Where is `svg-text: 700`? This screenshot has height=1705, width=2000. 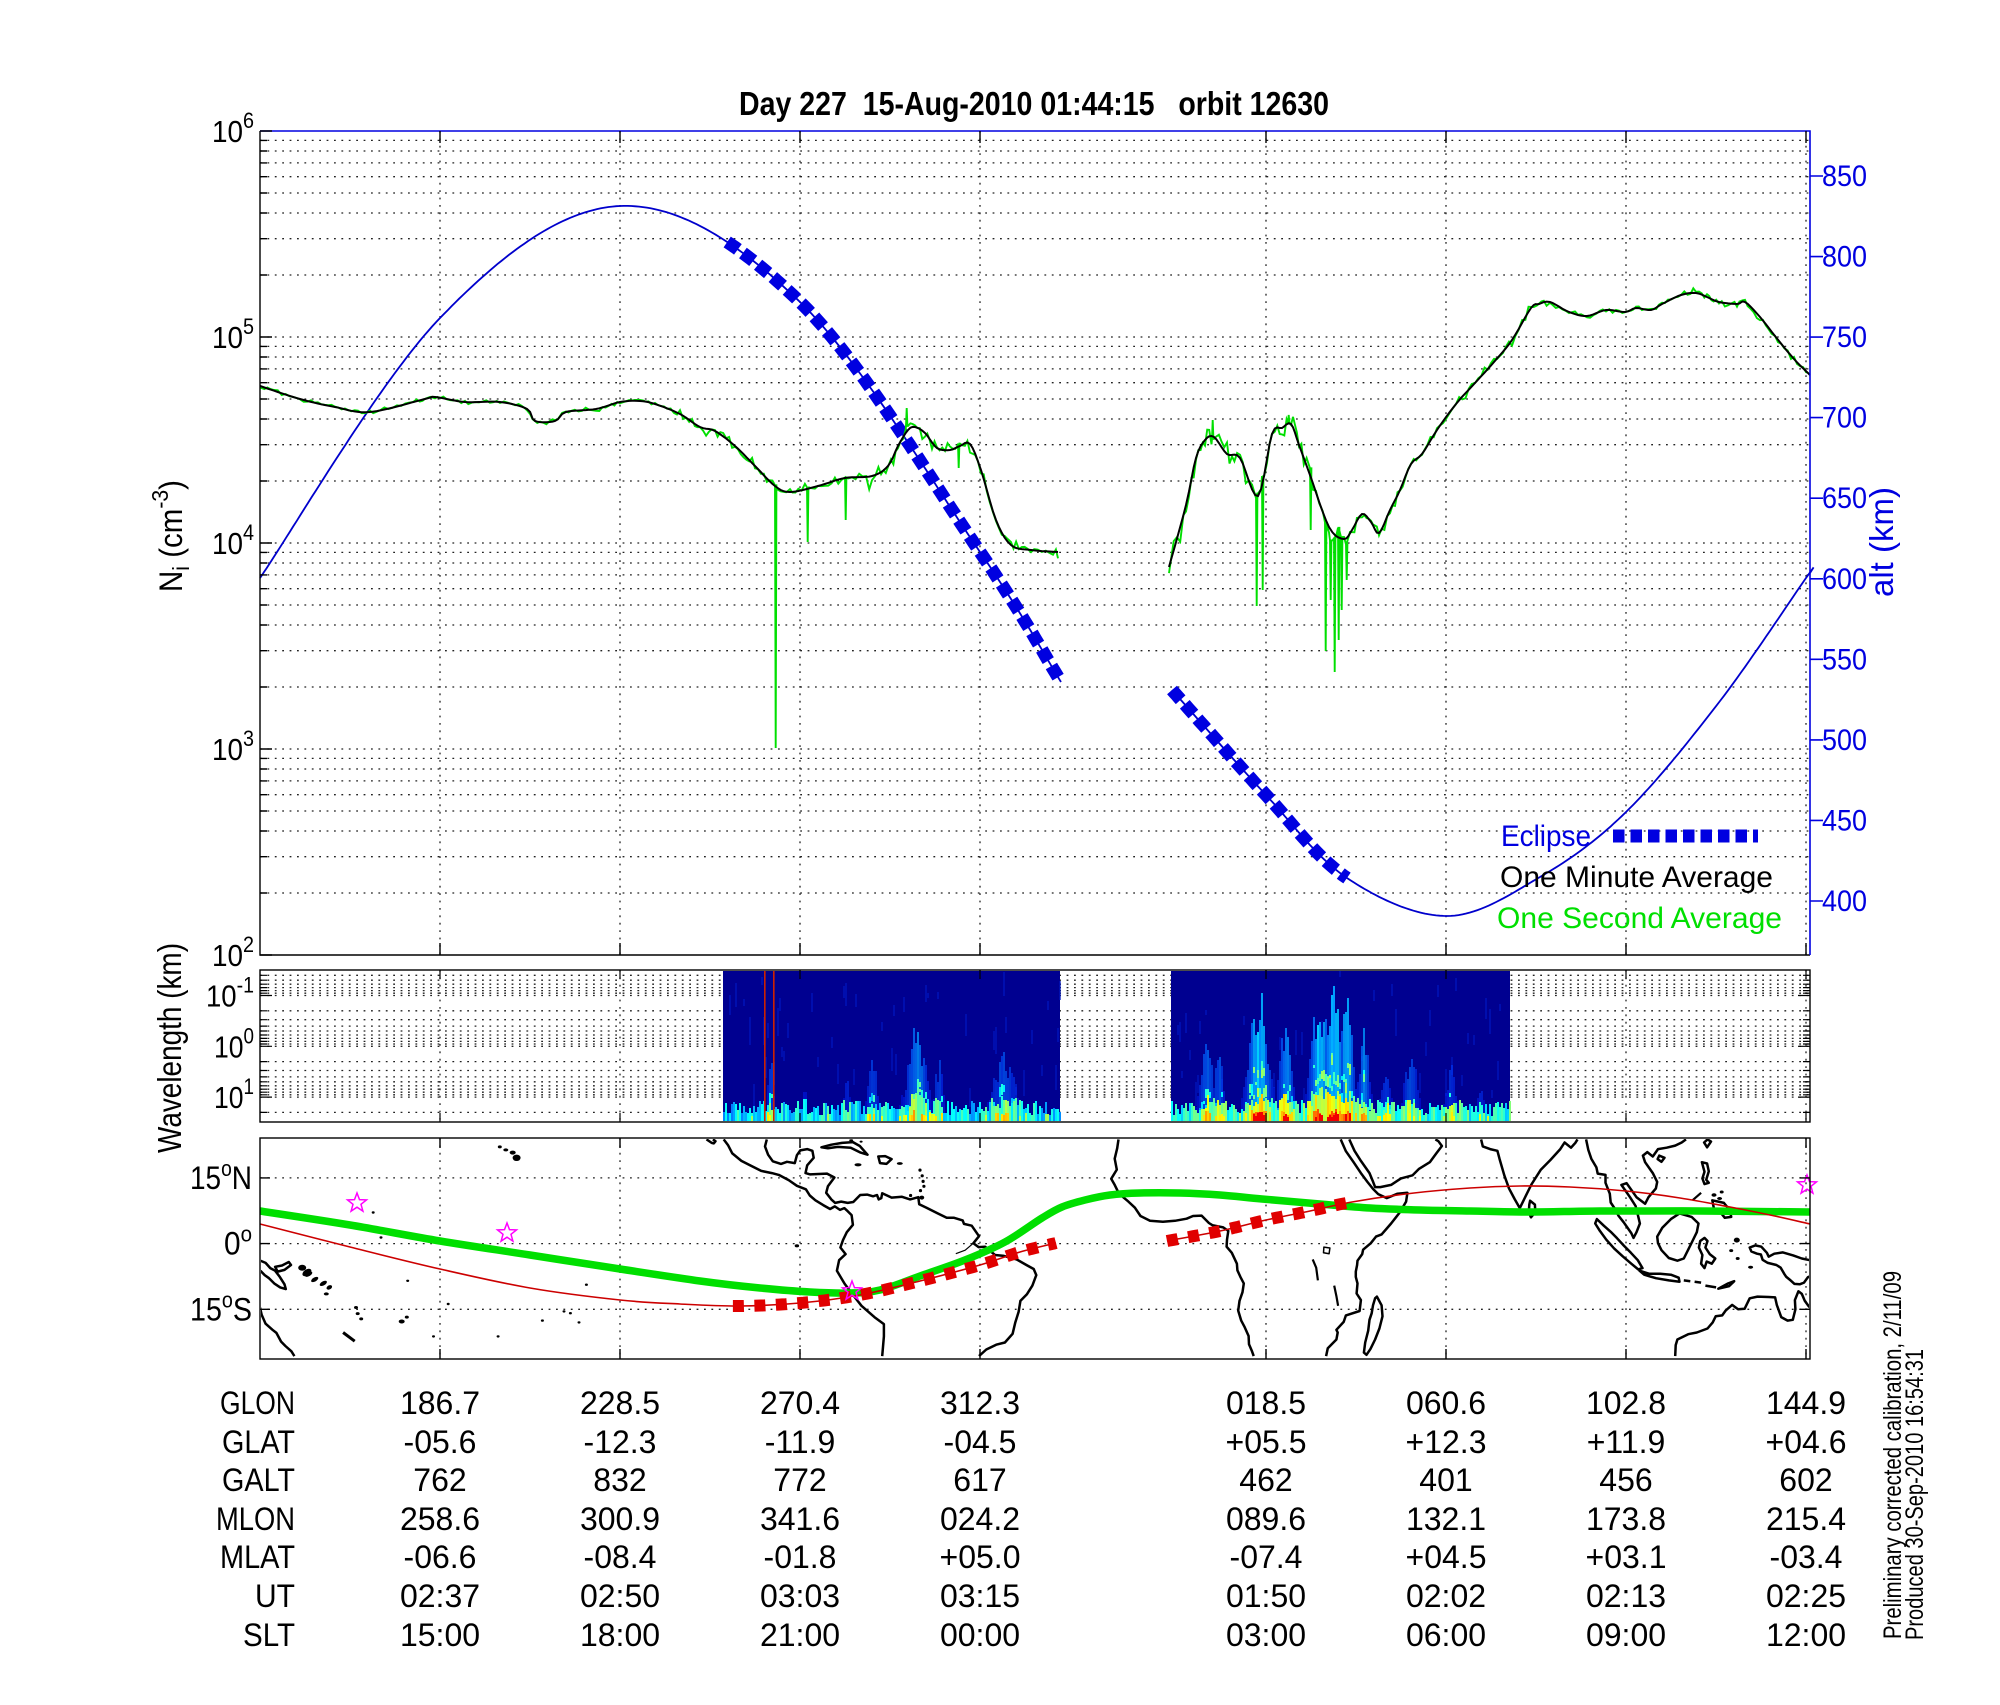 svg-text: 700 is located at coordinates (1844, 418).